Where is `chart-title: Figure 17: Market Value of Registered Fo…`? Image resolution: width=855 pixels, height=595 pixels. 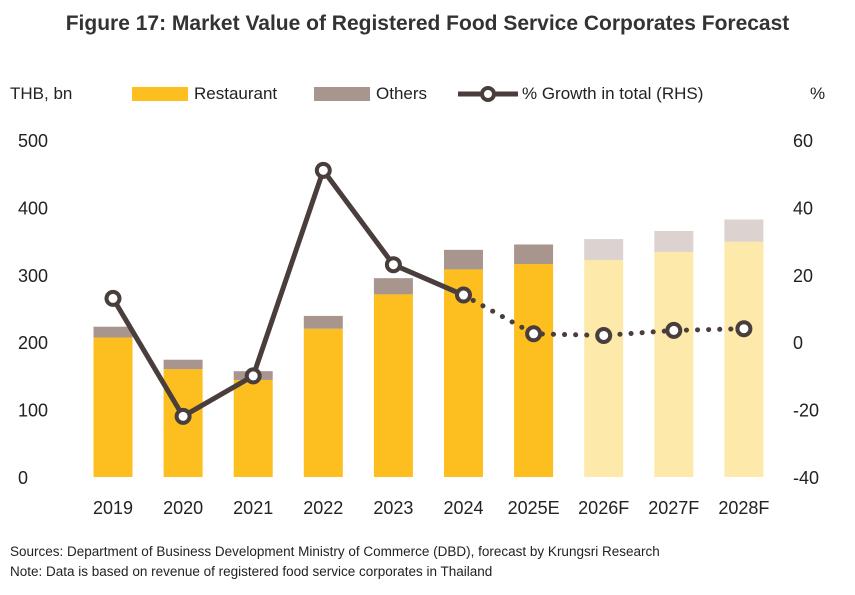
chart-title: Figure 17: Market Value of Registered Fo… is located at coordinates (427, 23).